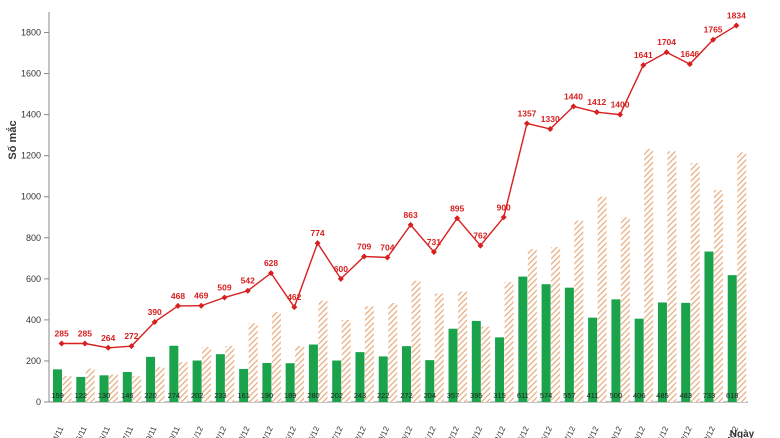 This screenshot has width=780, height=438. I want to click on green-bar-label: 202, so click(336, 395).